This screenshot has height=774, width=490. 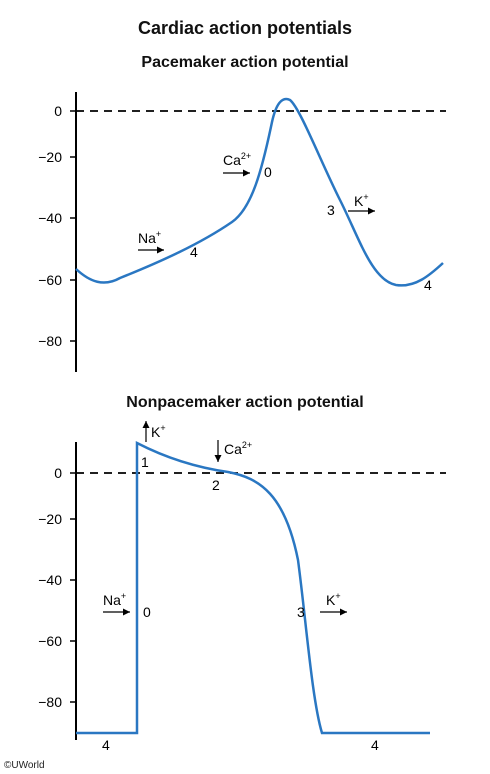 I want to click on nonpacemaker-ion-ca: Ca2+, so click(x=238, y=448).